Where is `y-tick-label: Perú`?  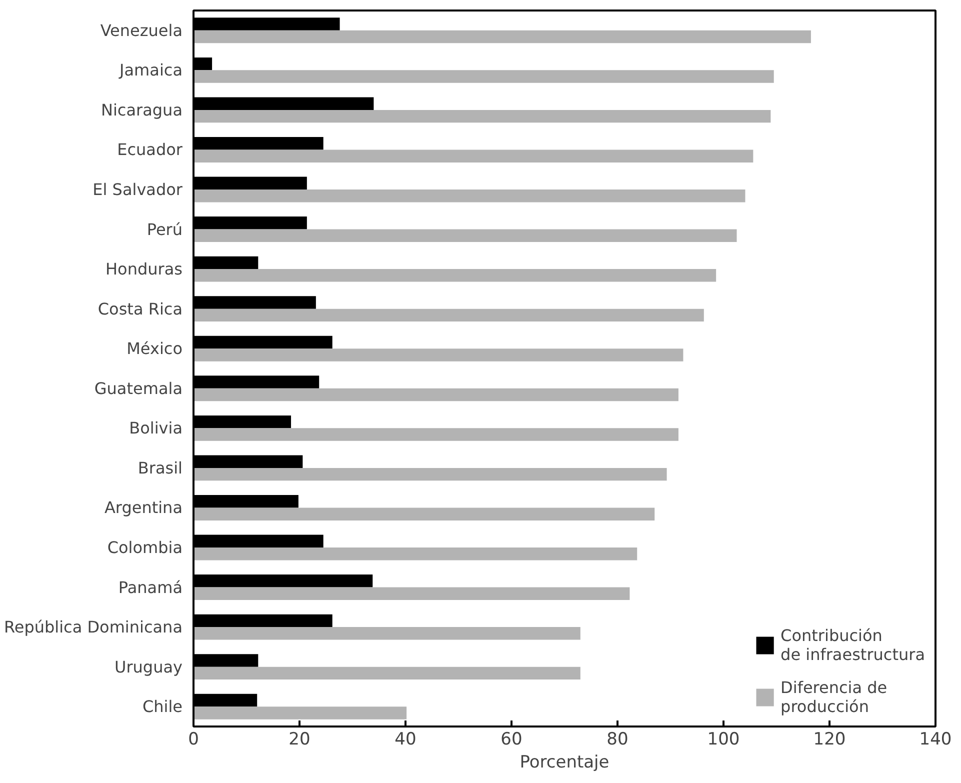 y-tick-label: Perú is located at coordinates (164, 229).